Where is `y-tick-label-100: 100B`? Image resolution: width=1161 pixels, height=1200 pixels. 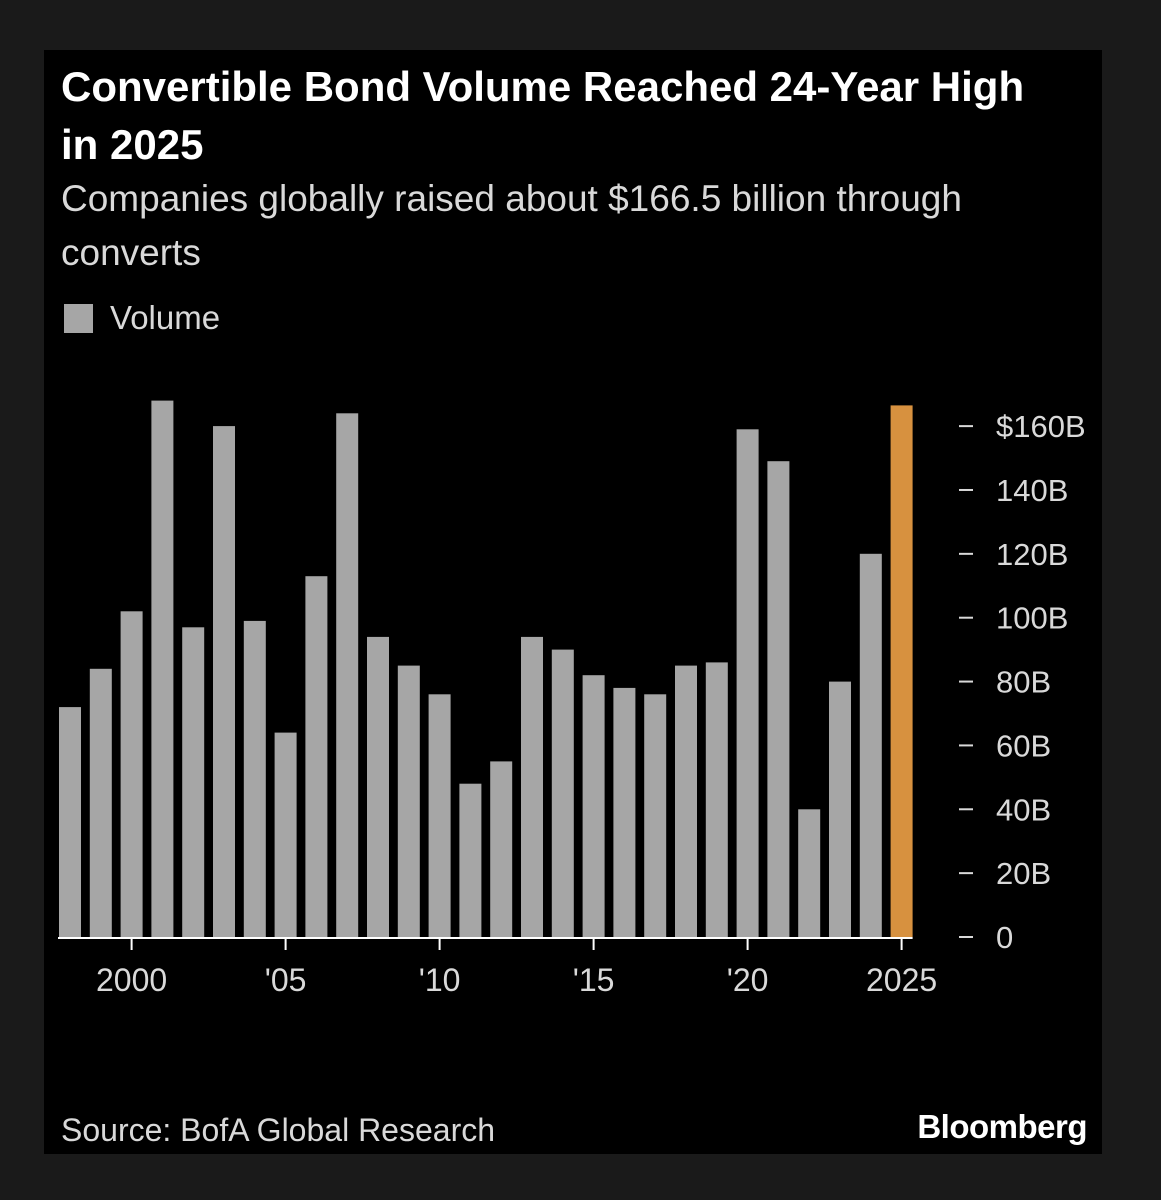 y-tick-label-100: 100B is located at coordinates (1032, 618).